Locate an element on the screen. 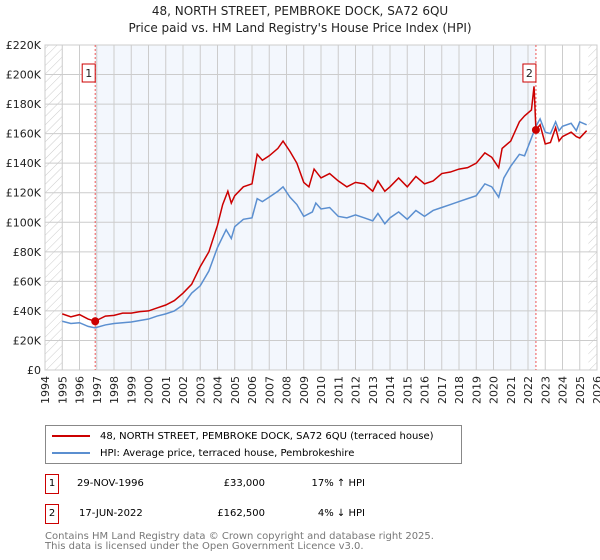  x-tick-label: 2022 is located at coordinates (528, 390).